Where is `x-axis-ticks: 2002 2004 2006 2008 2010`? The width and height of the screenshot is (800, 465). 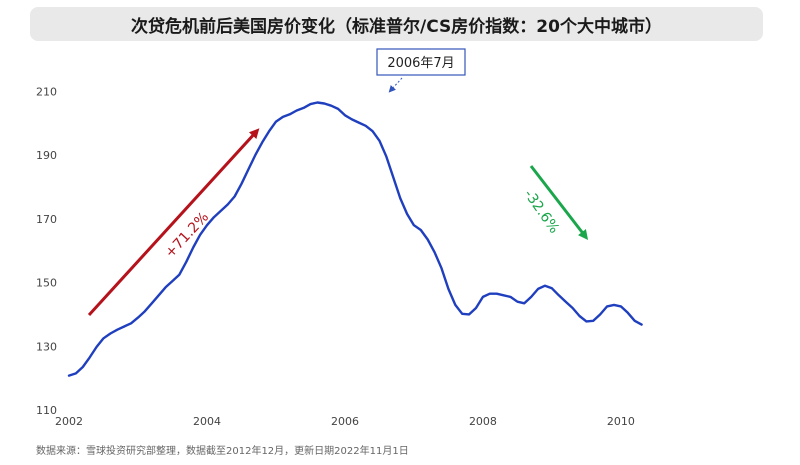 x-axis-ticks: 2002 2004 2006 2008 2010 is located at coordinates (345, 421).